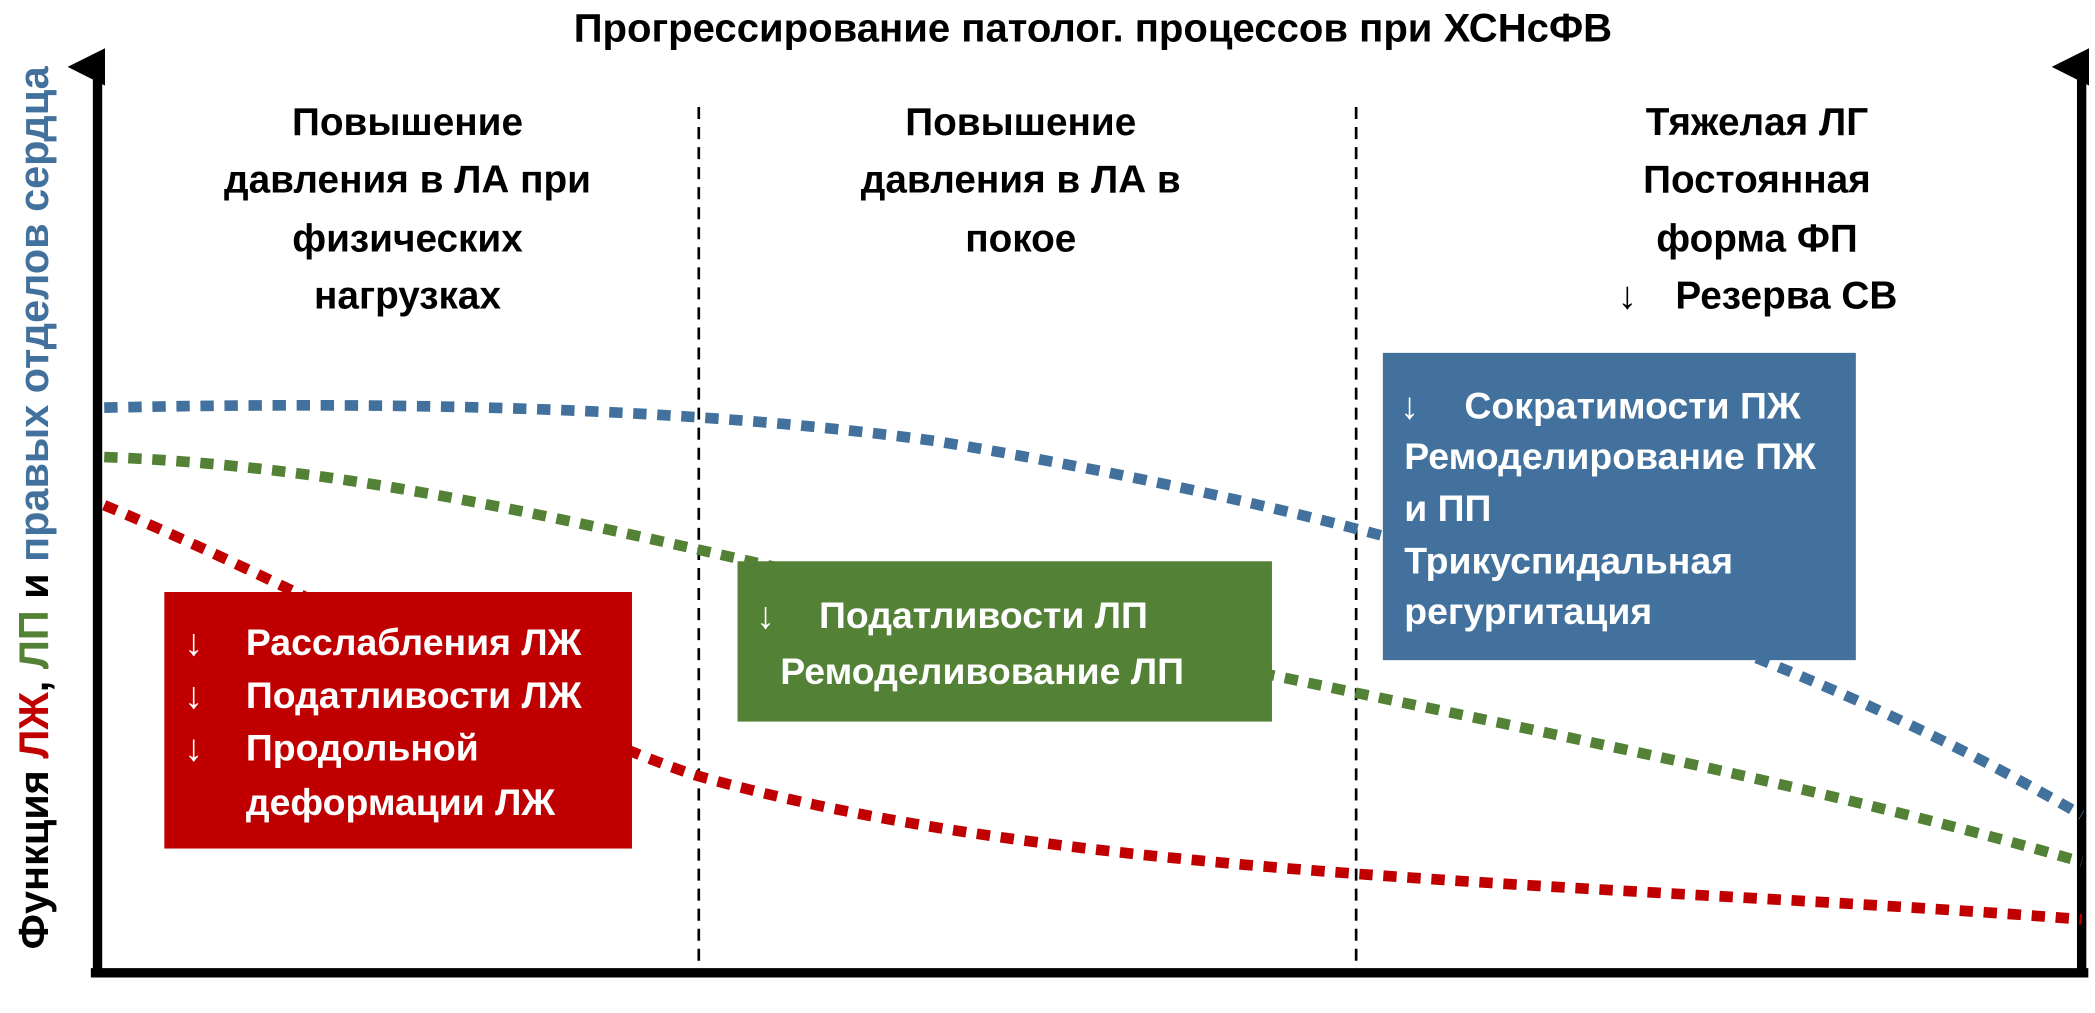 The height and width of the screenshot is (1013, 2095). Describe the element at coordinates (1610, 456) in the screenshot. I see `box-text: Ремоделирование ПЖ` at that location.